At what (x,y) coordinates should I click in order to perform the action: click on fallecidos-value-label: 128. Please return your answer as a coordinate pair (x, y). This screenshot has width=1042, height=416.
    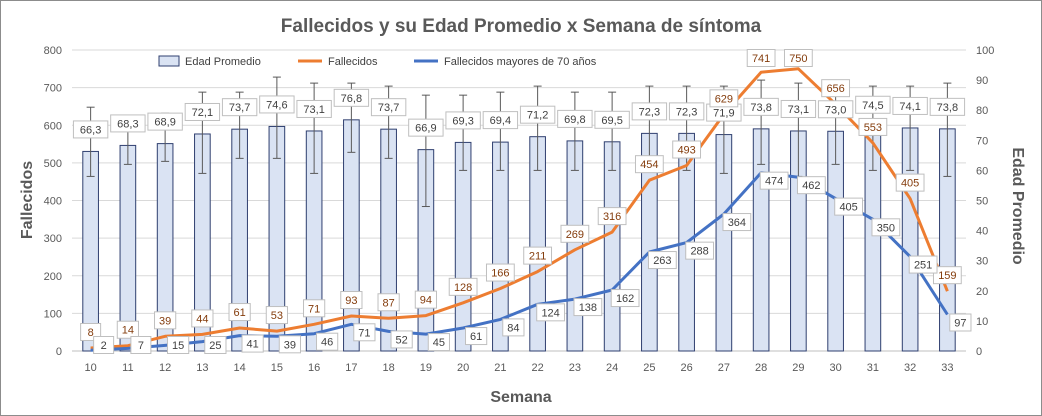
    Looking at the image, I should click on (463, 288).